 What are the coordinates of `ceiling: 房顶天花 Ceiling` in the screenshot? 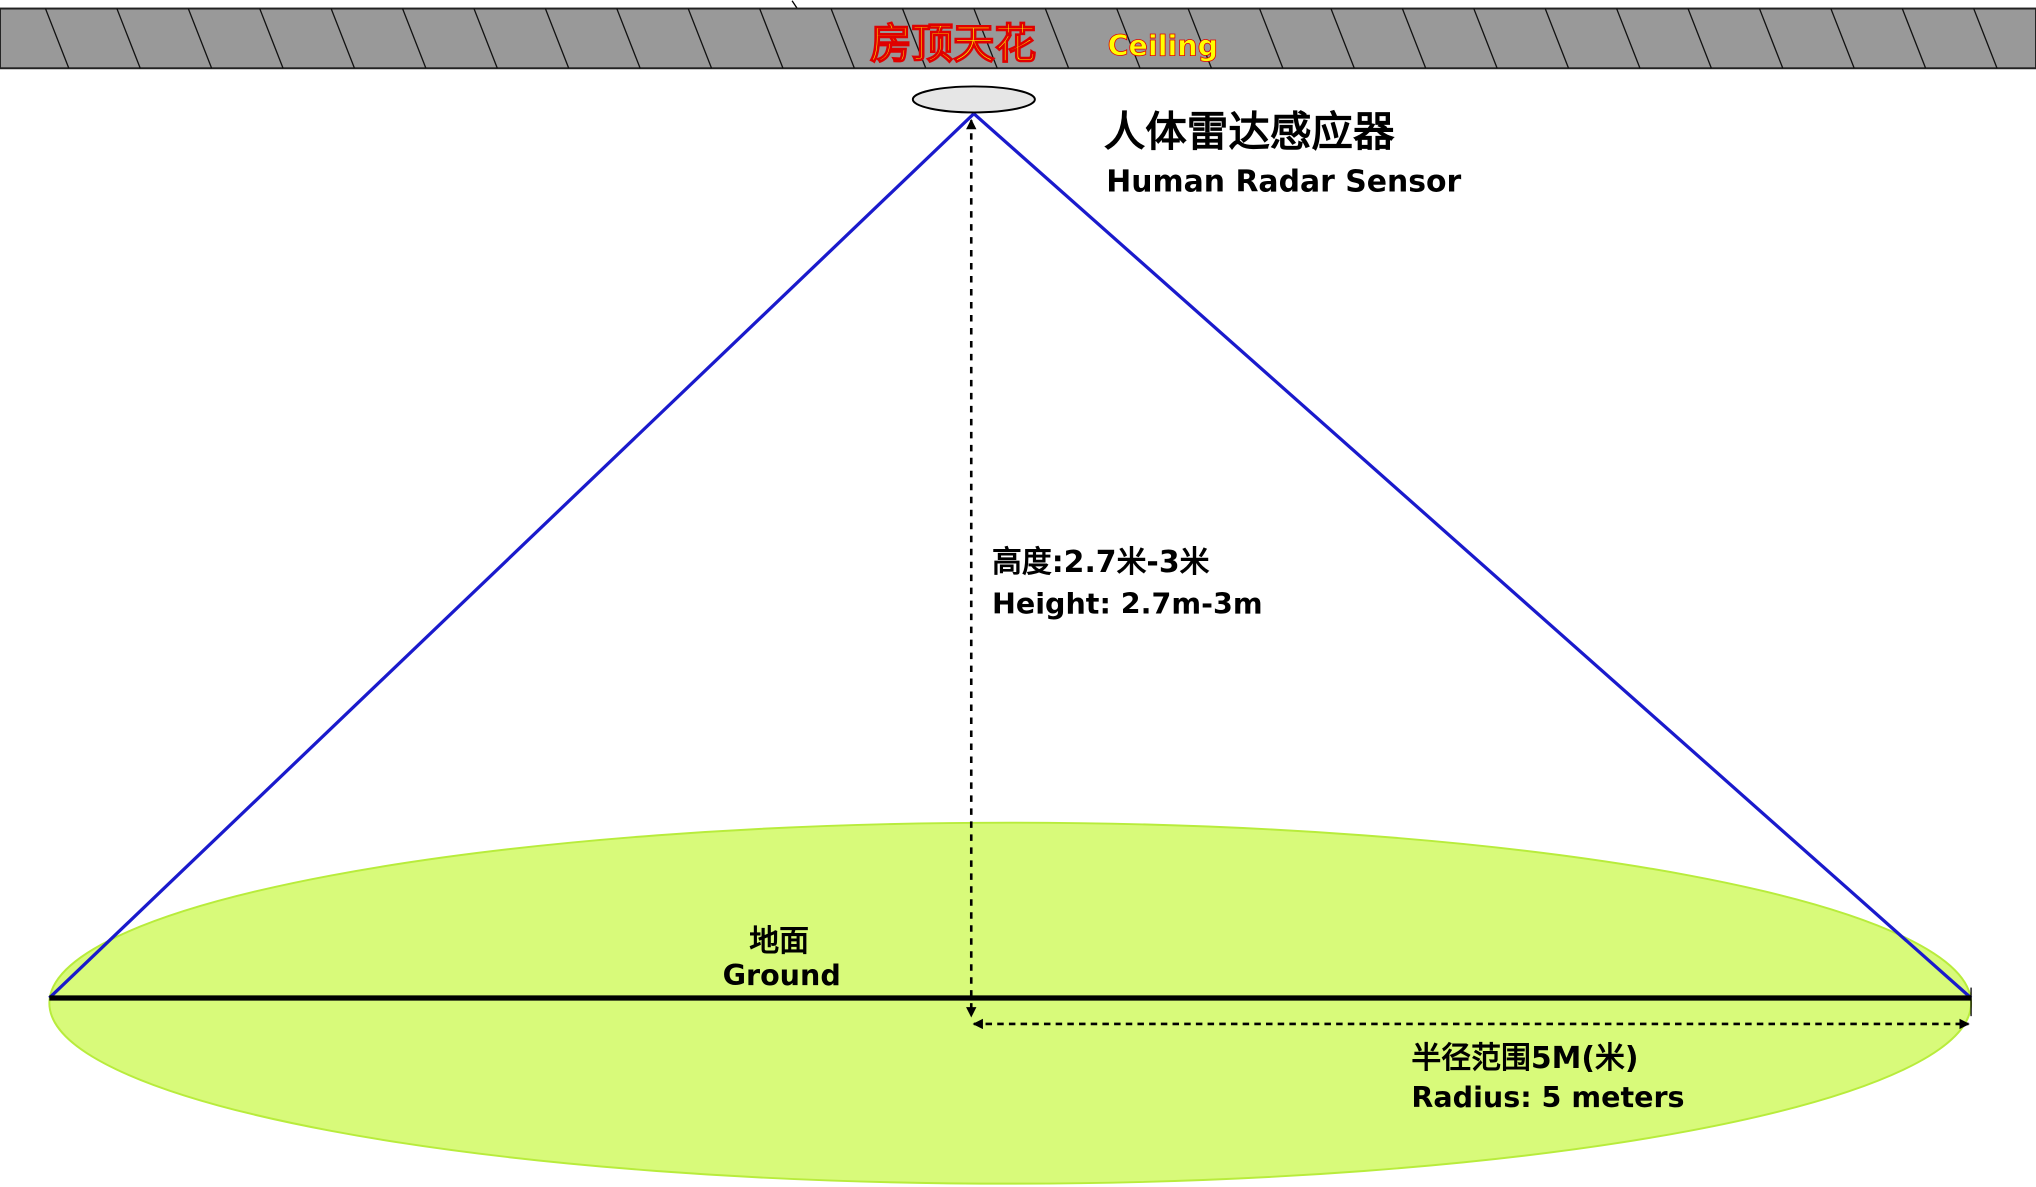 It's located at (1018, 35).